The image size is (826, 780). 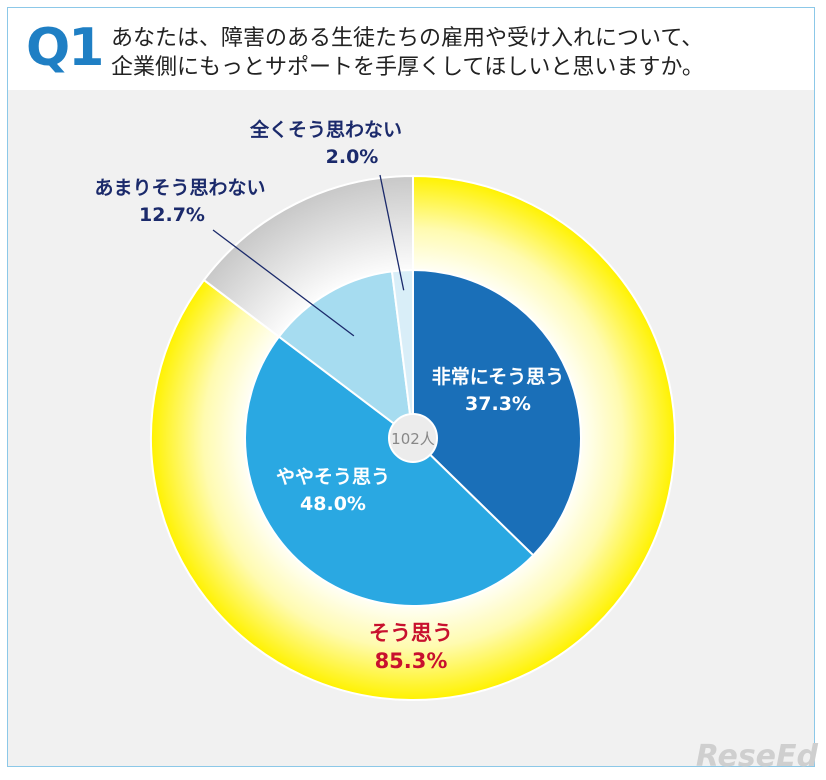 I want to click on question-line-2: 企業側にもっとサポートを手厚くしてほしいと思いますか。, so click(x=407, y=67).